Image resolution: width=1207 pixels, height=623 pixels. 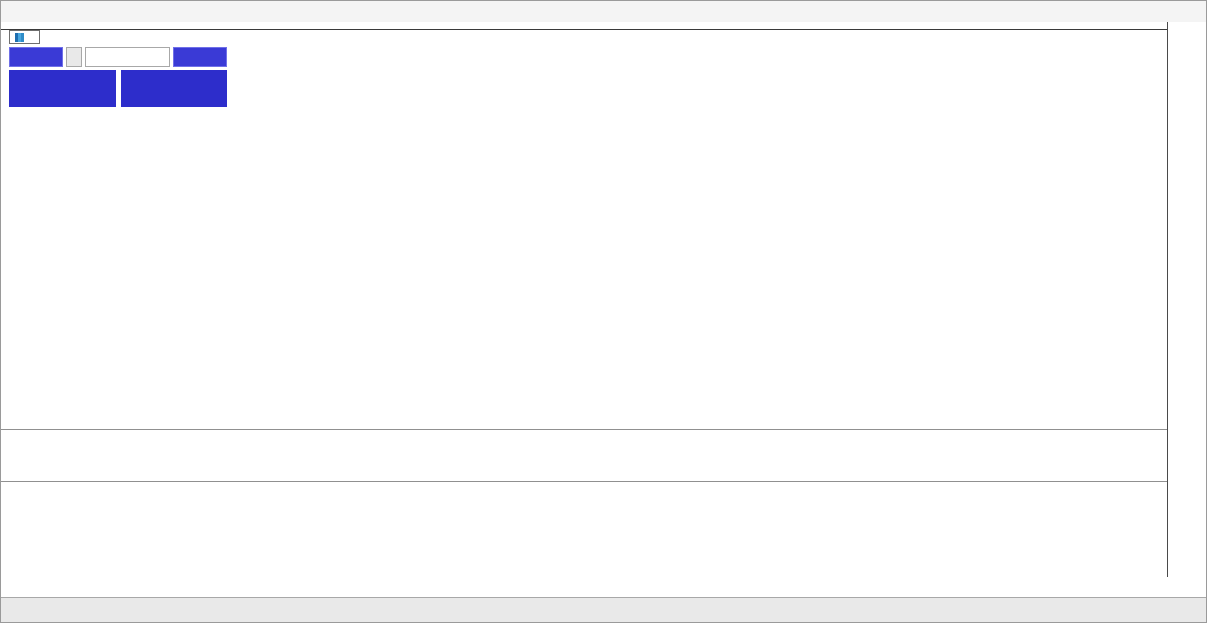 I want to click on date-axis, so click(x=603, y=588).